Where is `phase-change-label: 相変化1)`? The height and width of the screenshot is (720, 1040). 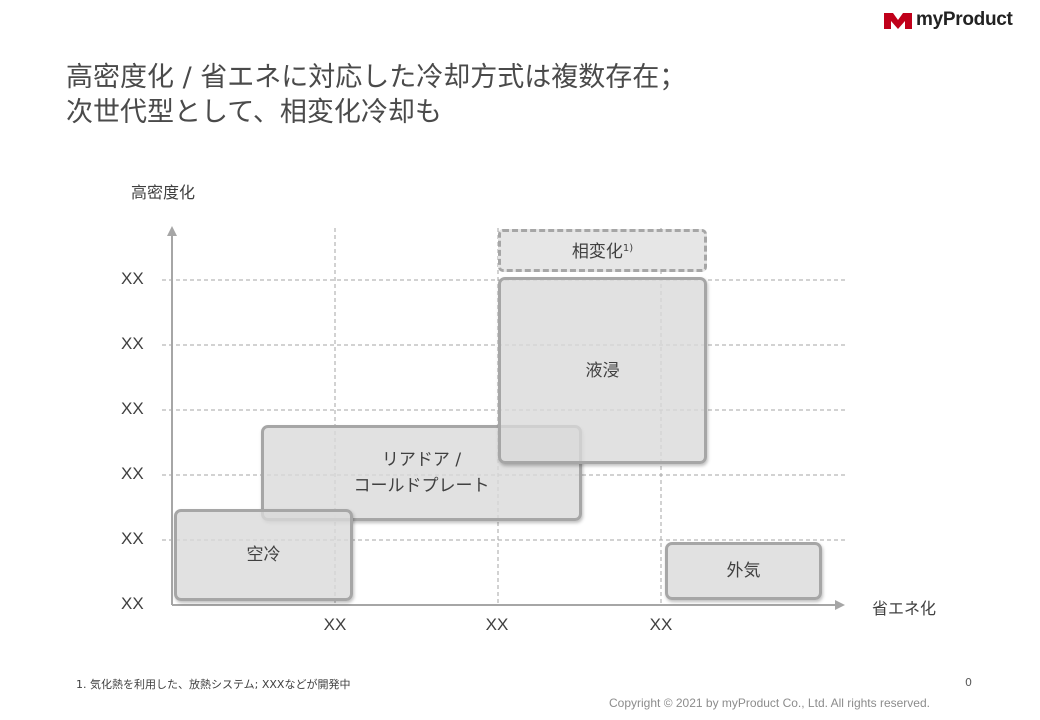 phase-change-label: 相変化1) is located at coordinates (602, 252).